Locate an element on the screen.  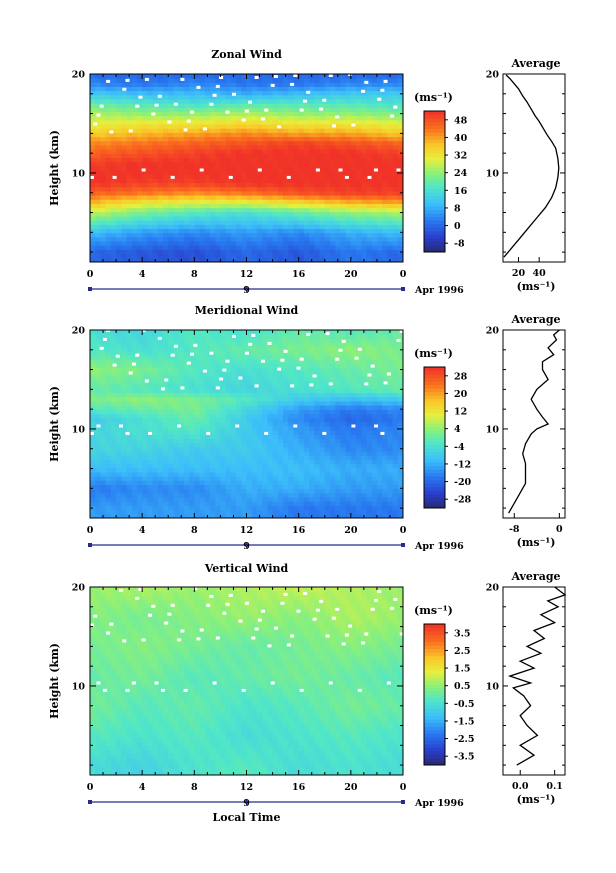
colorbar-swatch is located at coordinates (434, 250).